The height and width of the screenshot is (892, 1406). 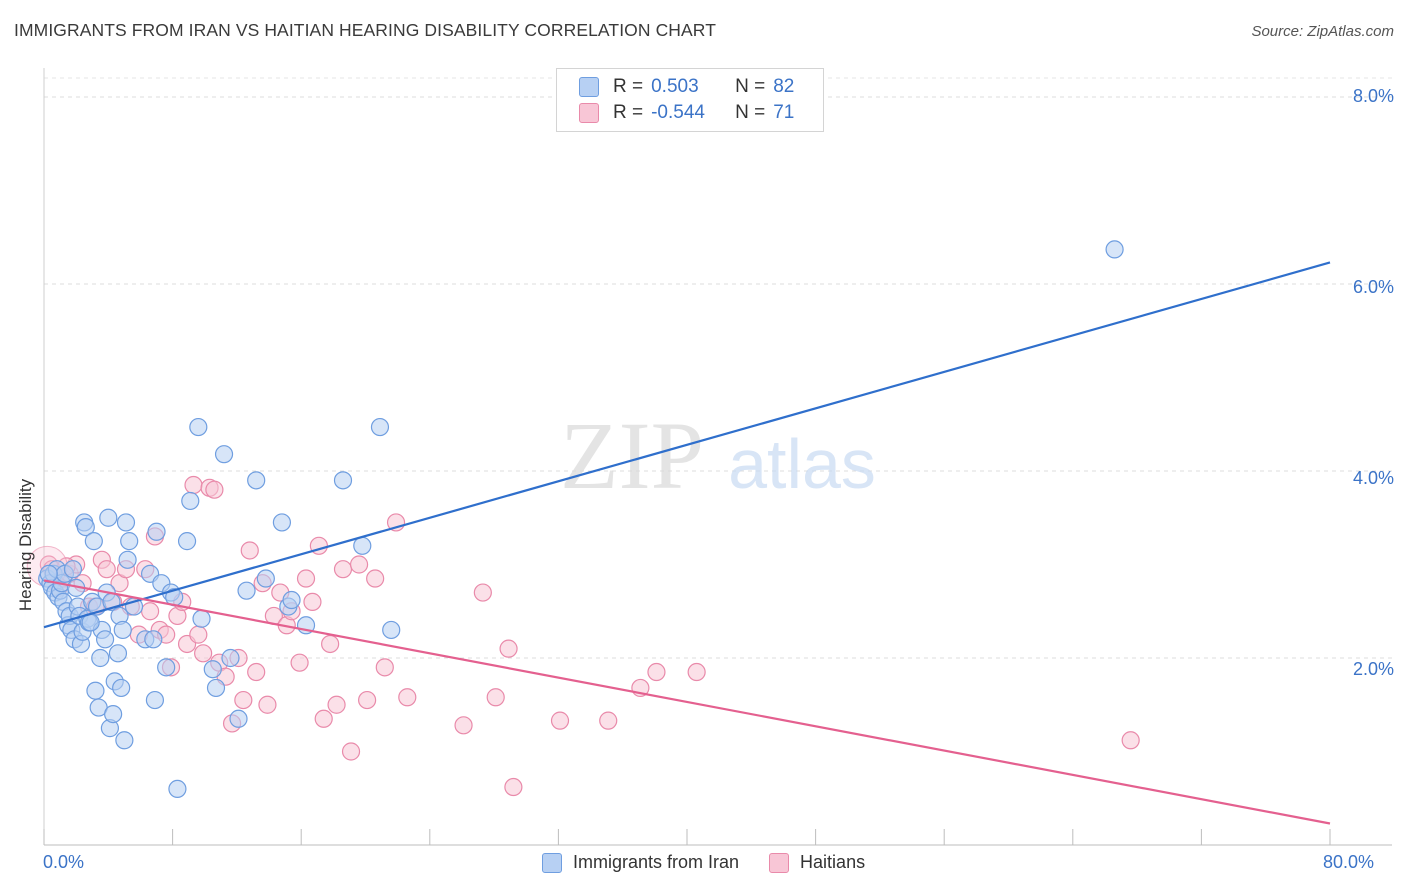 I want to click on legend-item-haitians: Haitians, so click(x=817, y=862).